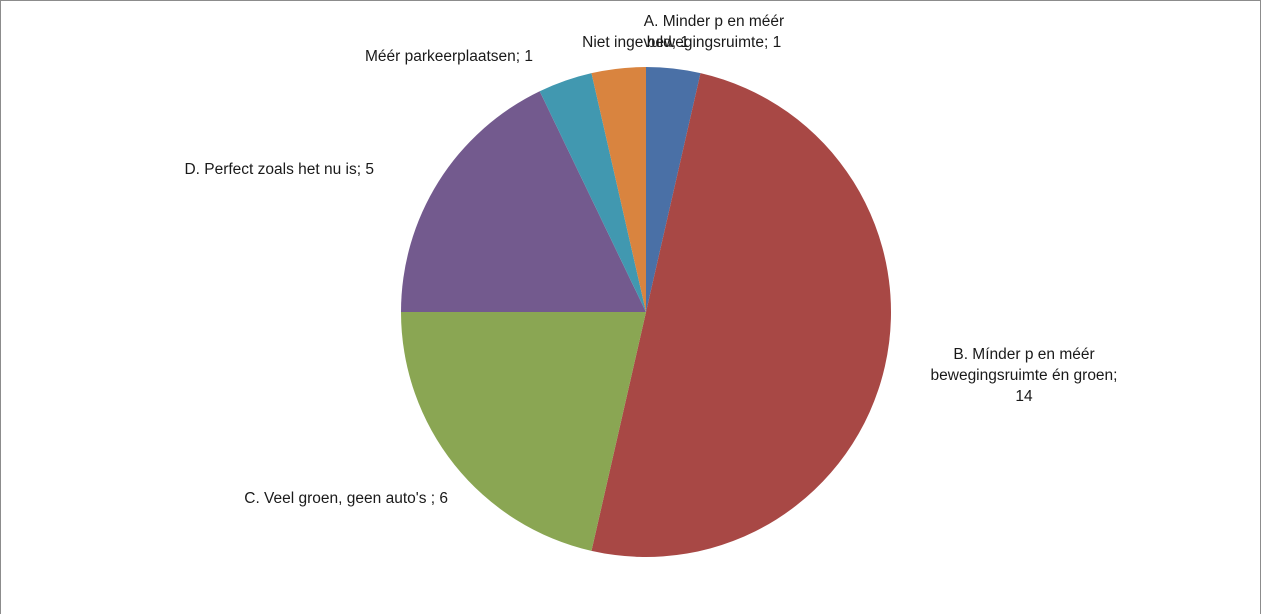  I want to click on label-niet-ingevuld: Niet ingevuld; 1, so click(635, 42).